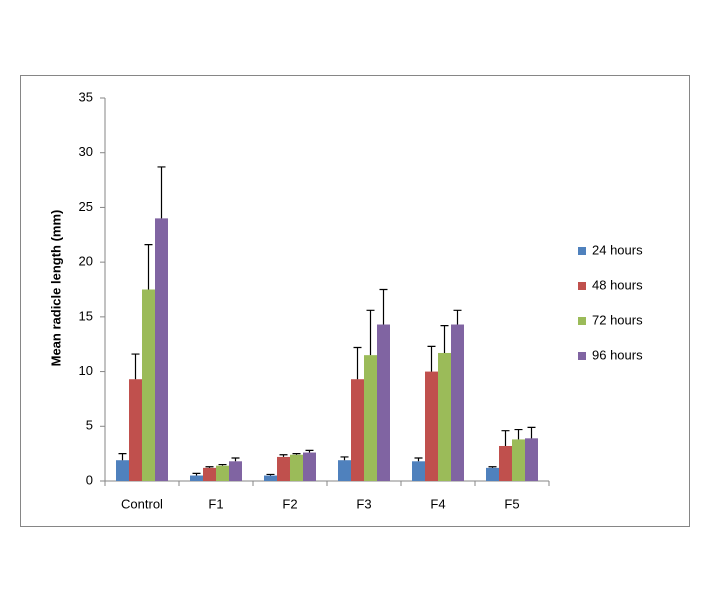 Image resolution: width=710 pixels, height=604 pixels. I want to click on y-tick-label: 5, so click(89, 425).